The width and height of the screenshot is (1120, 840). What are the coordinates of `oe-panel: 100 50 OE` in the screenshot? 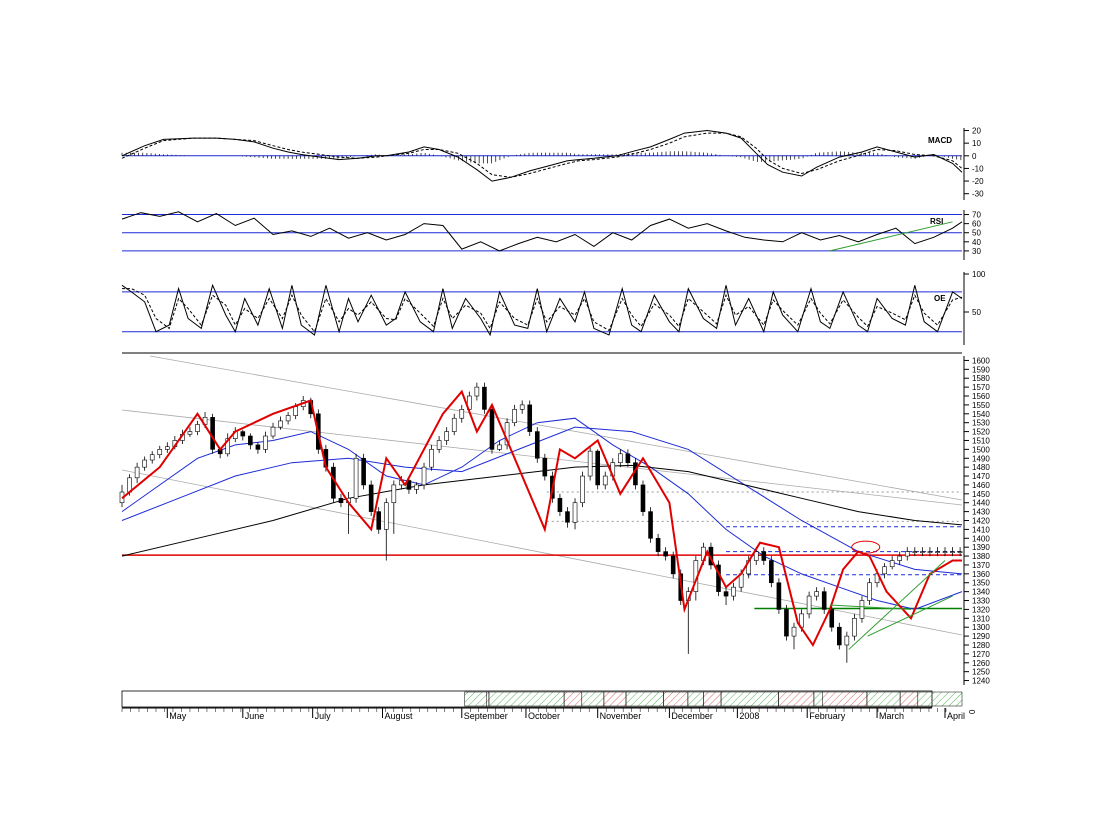 It's located at (553, 307).